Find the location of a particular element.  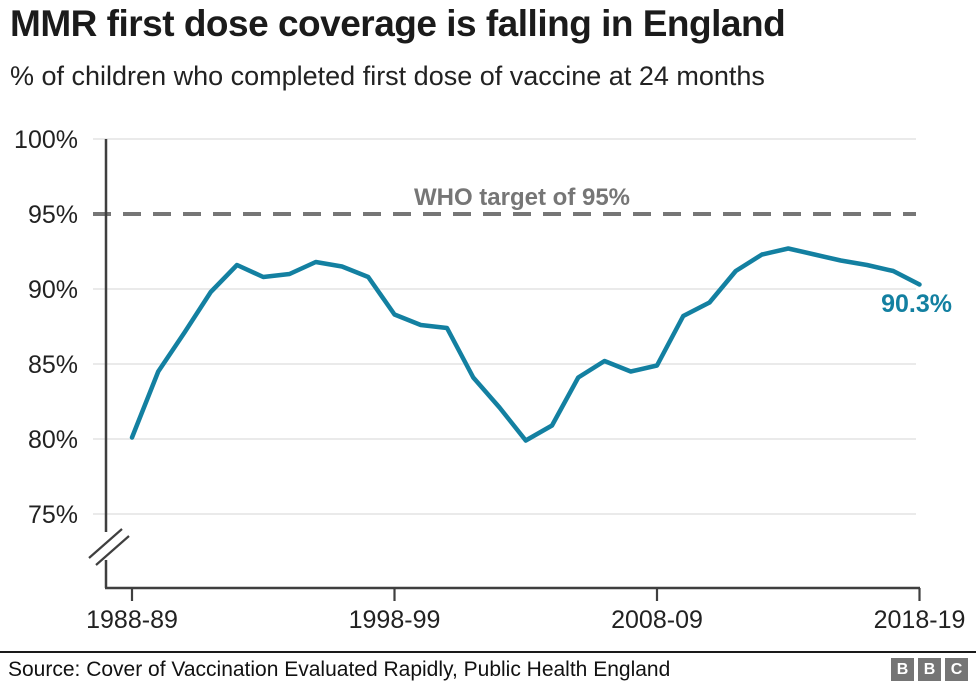

bbc-logo-letter: C is located at coordinates (956, 669).